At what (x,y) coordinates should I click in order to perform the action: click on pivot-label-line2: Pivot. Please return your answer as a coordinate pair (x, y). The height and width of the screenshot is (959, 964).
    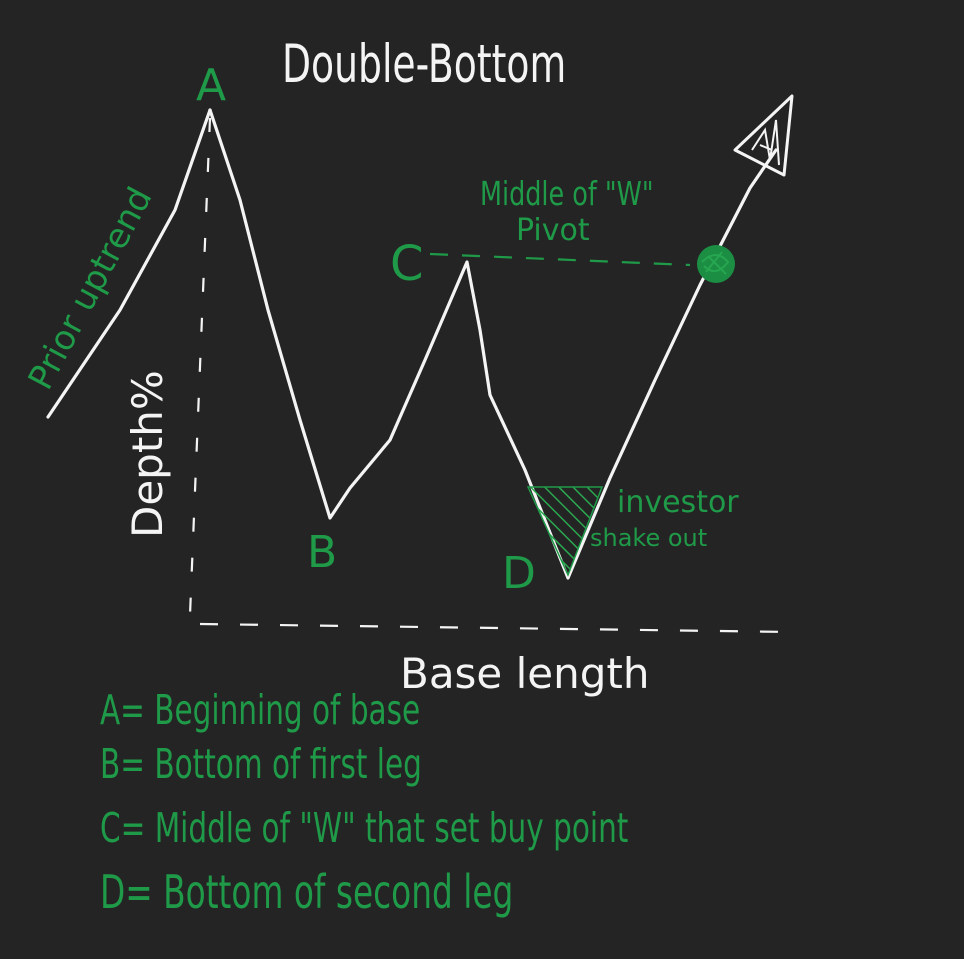
    Looking at the image, I should click on (553, 230).